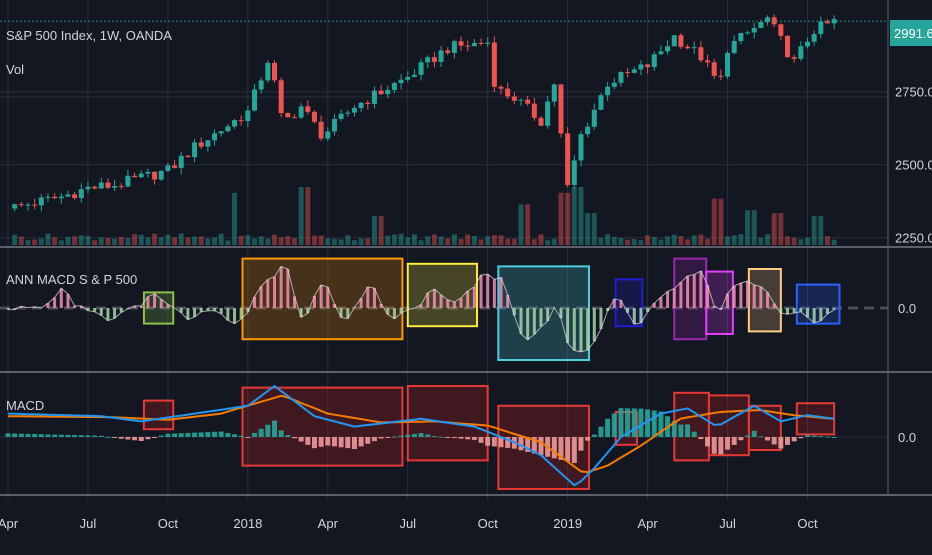  I want to click on x-tick-label: Apr, so click(328, 523).